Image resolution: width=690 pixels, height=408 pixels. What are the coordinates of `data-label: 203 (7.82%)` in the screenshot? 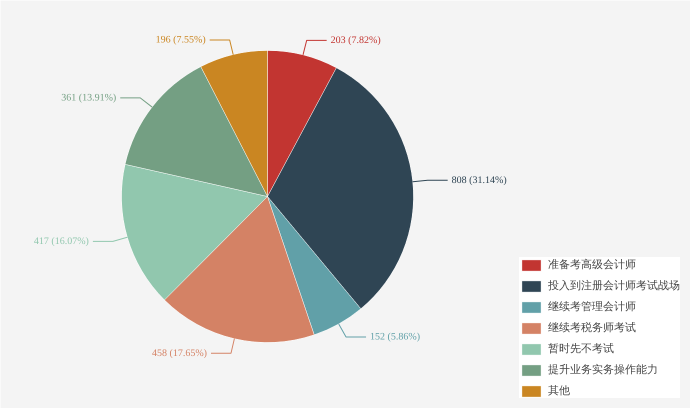 It's located at (355, 40).